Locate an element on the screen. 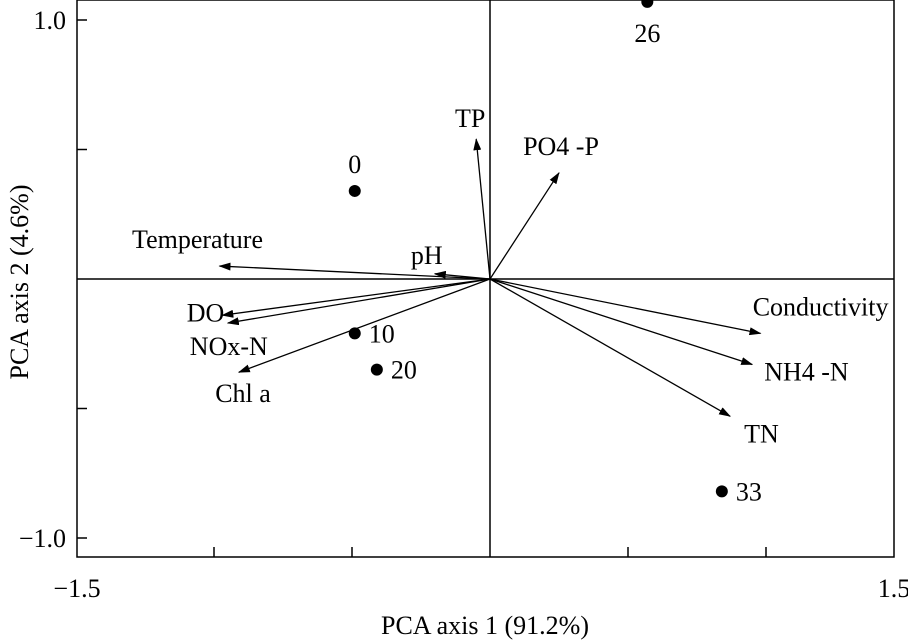  vector-label: PO4 -P is located at coordinates (561, 146).